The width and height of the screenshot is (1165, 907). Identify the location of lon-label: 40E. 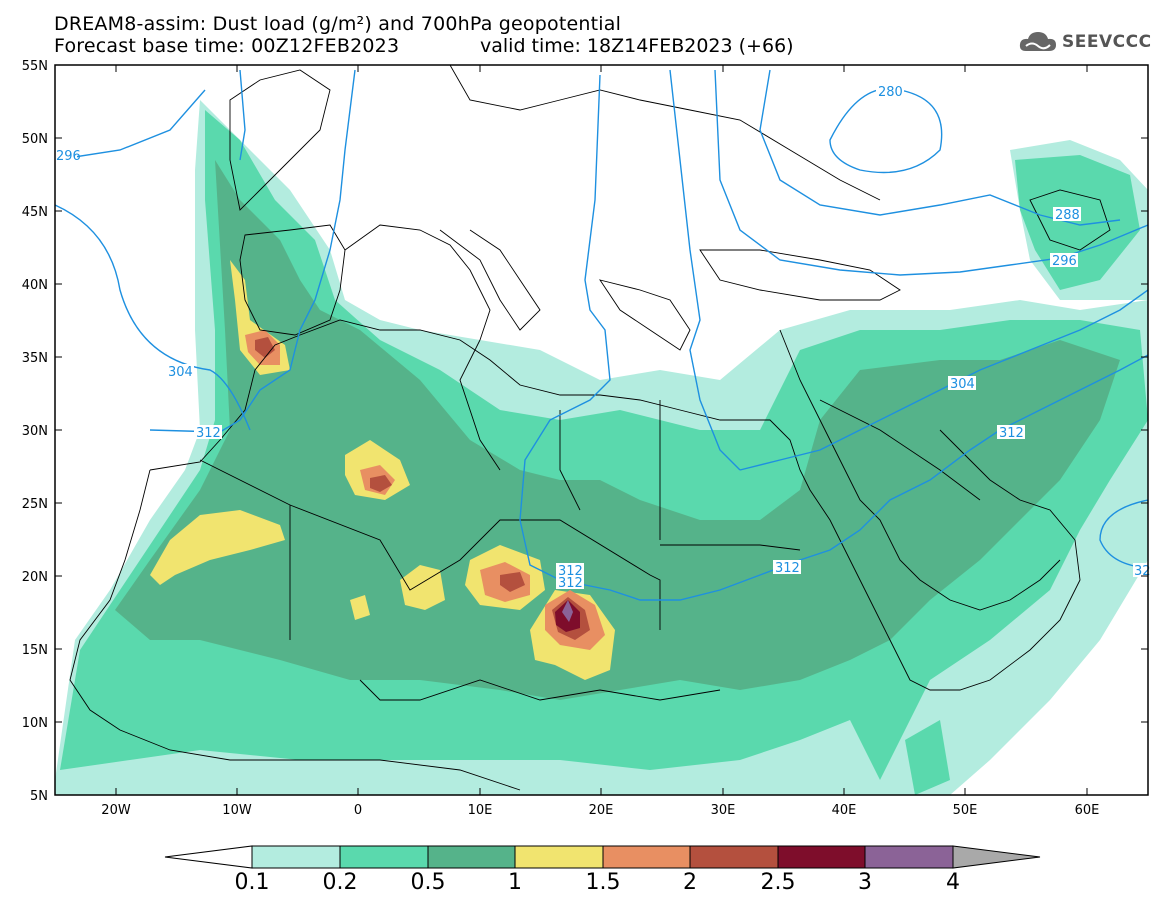
(844, 810).